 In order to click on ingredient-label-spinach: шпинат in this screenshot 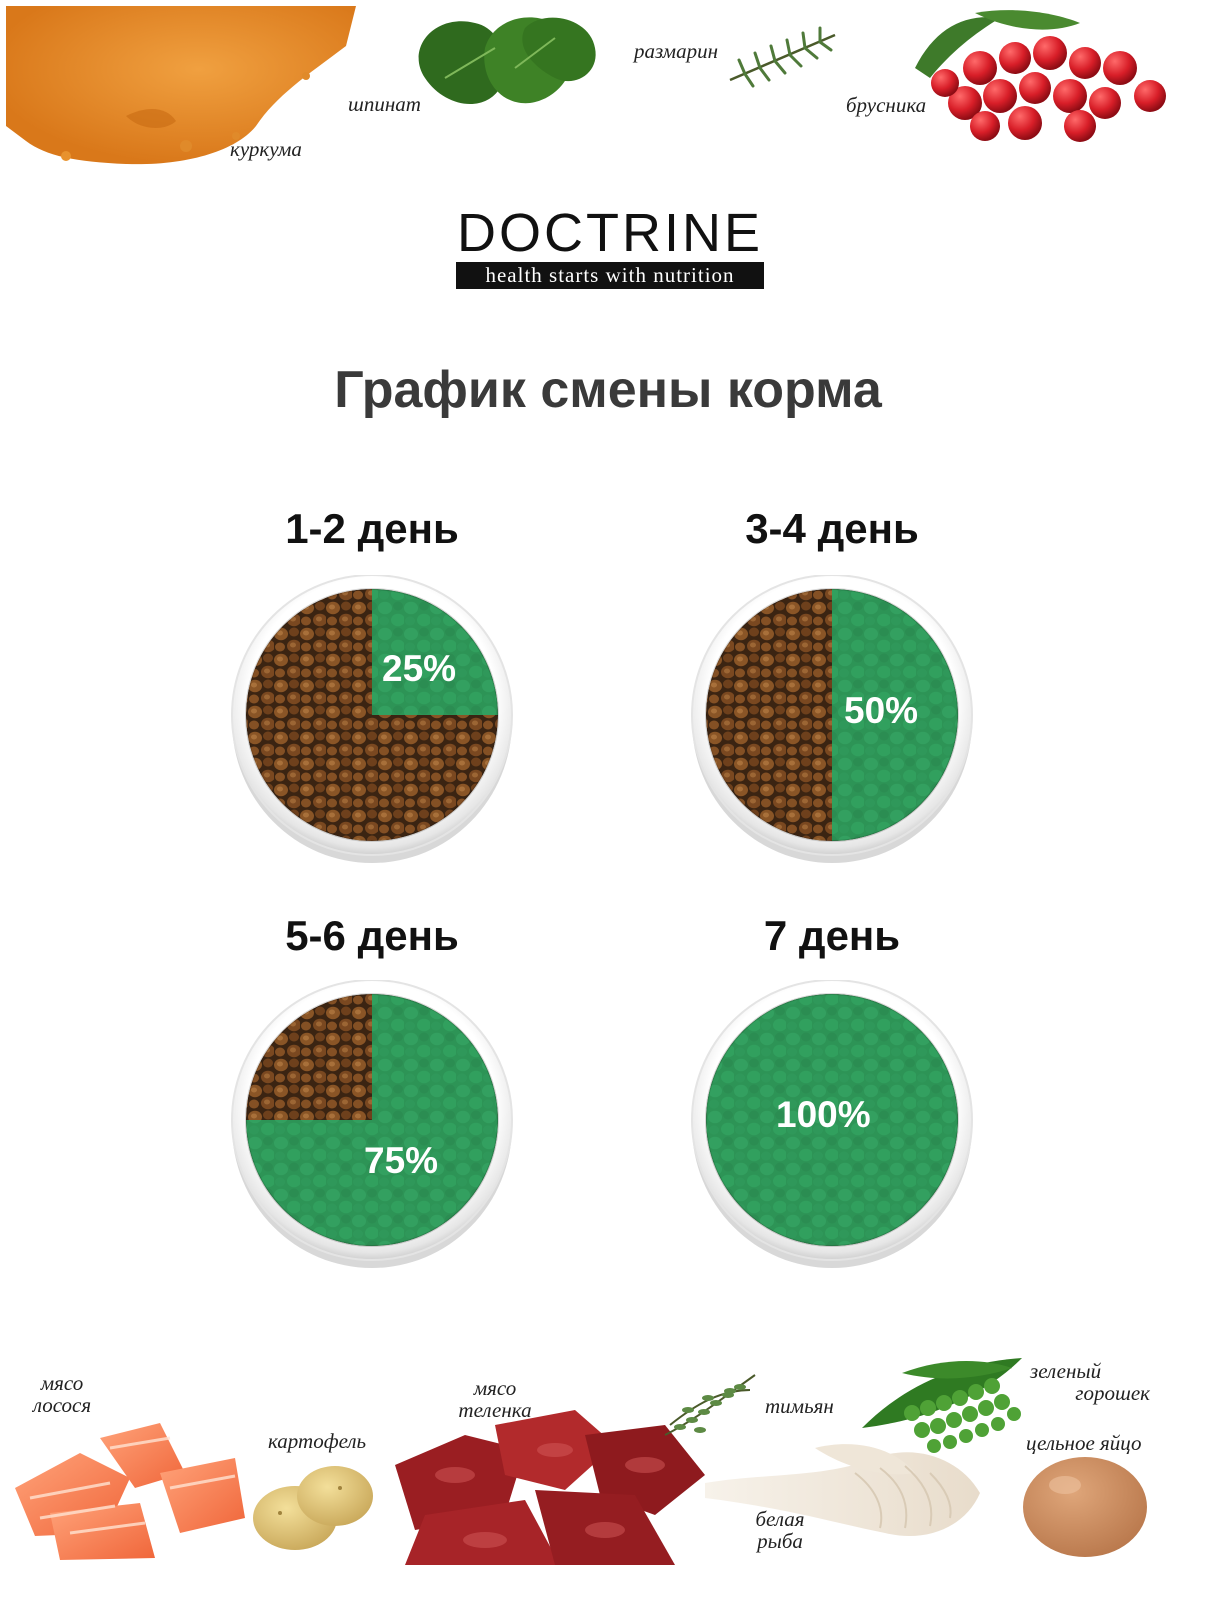, I will do `click(384, 104)`.